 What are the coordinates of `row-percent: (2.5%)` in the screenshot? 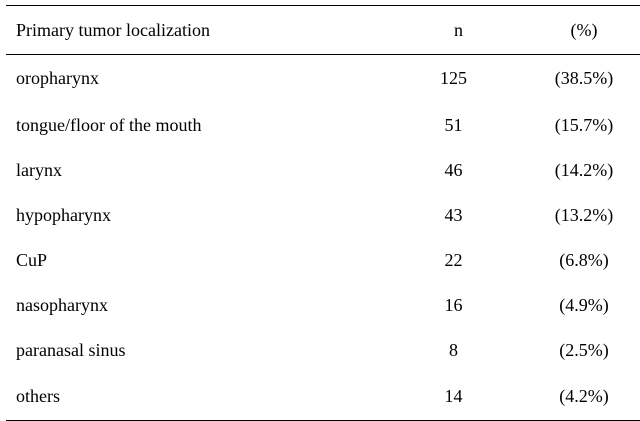 It's located at (584, 349).